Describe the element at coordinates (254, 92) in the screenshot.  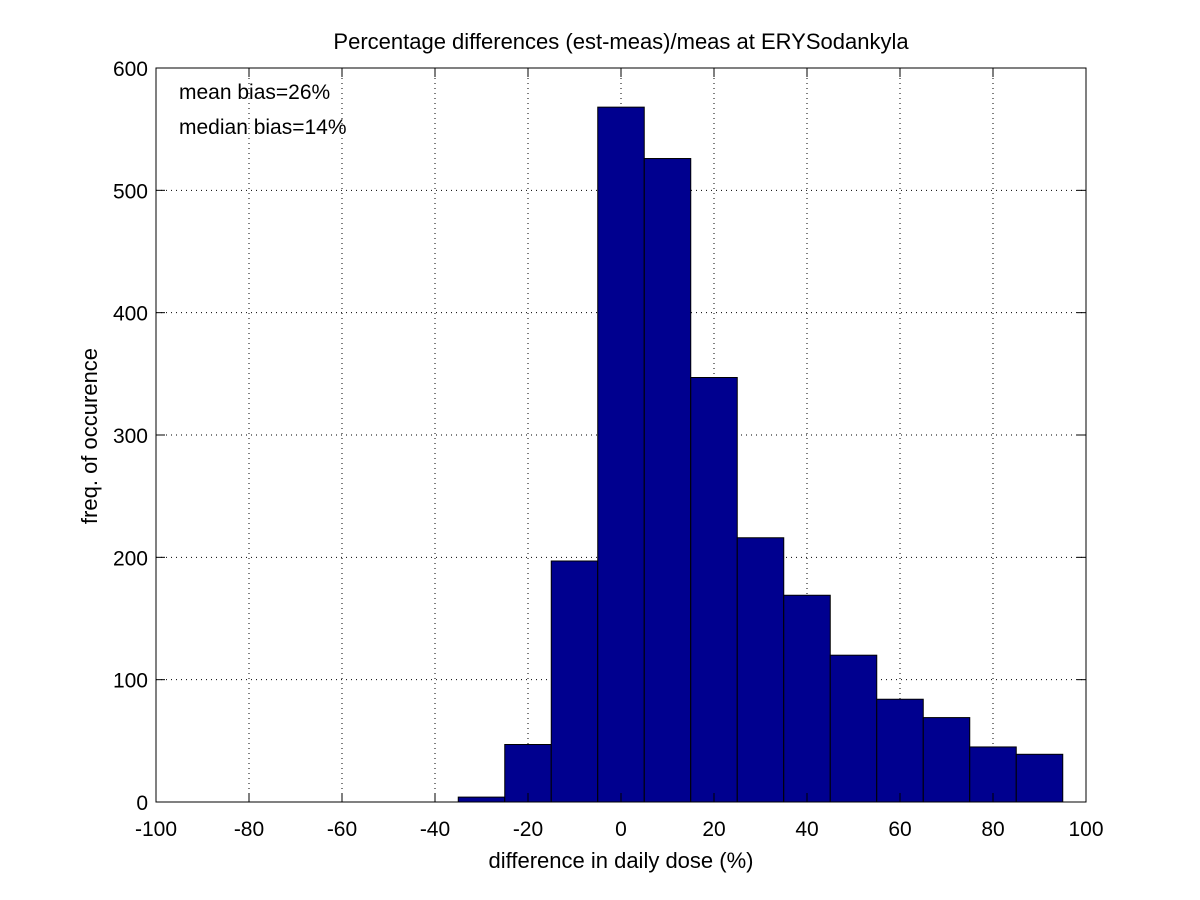
I see `mean-bias-annotation: mean bias=26%` at that location.